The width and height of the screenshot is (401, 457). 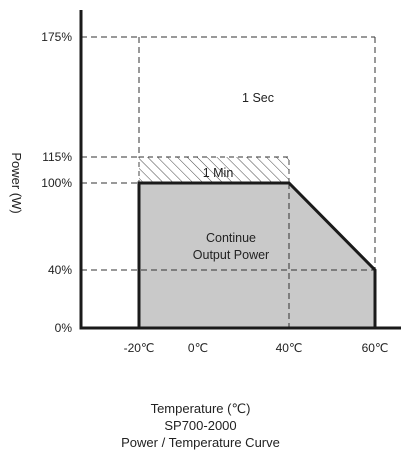 What do you see at coordinates (16, 182) in the screenshot?
I see `y-axis-label: Power (W)` at bounding box center [16, 182].